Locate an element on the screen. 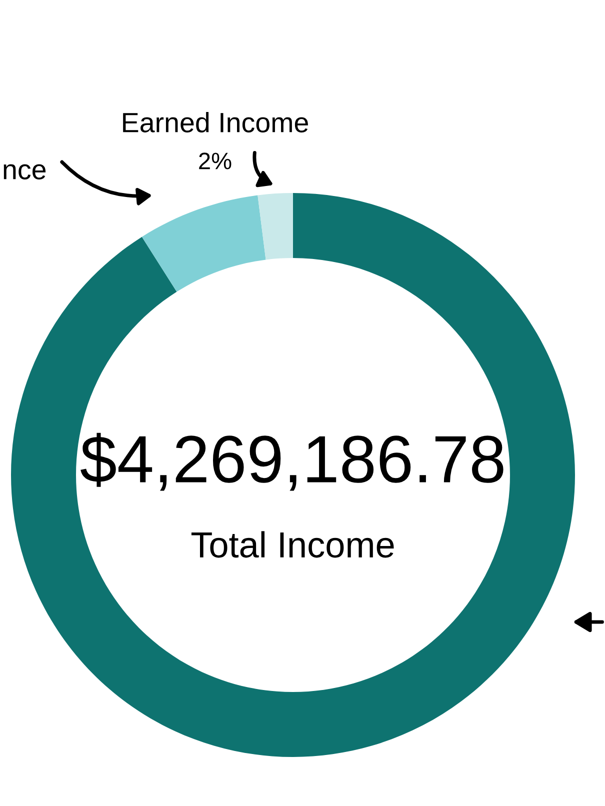  text: Total Income is located at coordinates (292, 544).